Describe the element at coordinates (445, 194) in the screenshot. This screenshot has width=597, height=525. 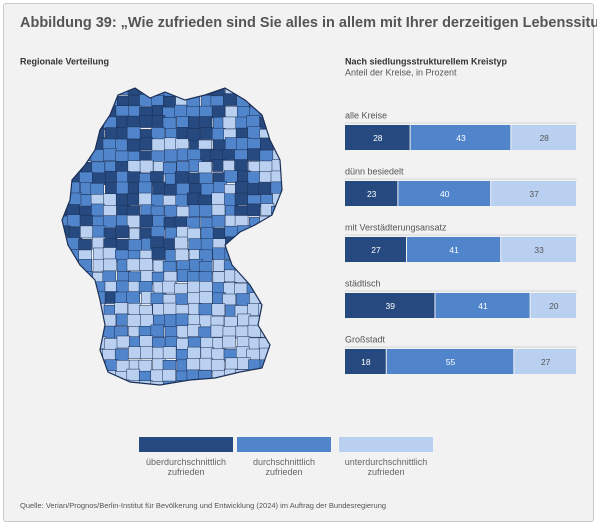
I see `value-label: 40` at that location.